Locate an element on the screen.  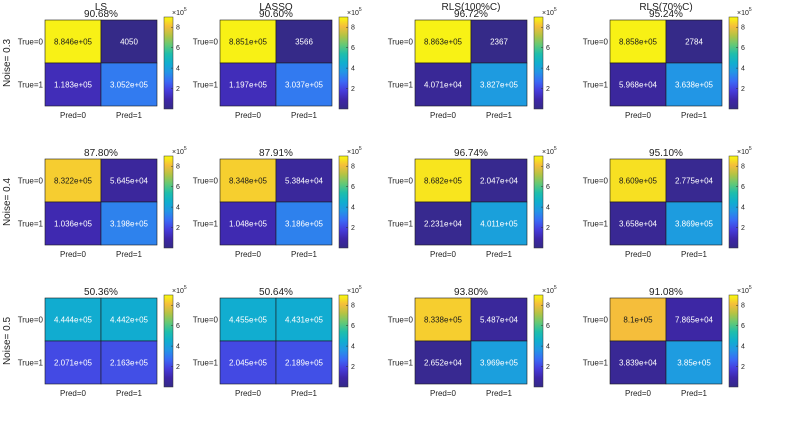
cell-value-label: 8.858e+05 is located at coordinates (638, 42).